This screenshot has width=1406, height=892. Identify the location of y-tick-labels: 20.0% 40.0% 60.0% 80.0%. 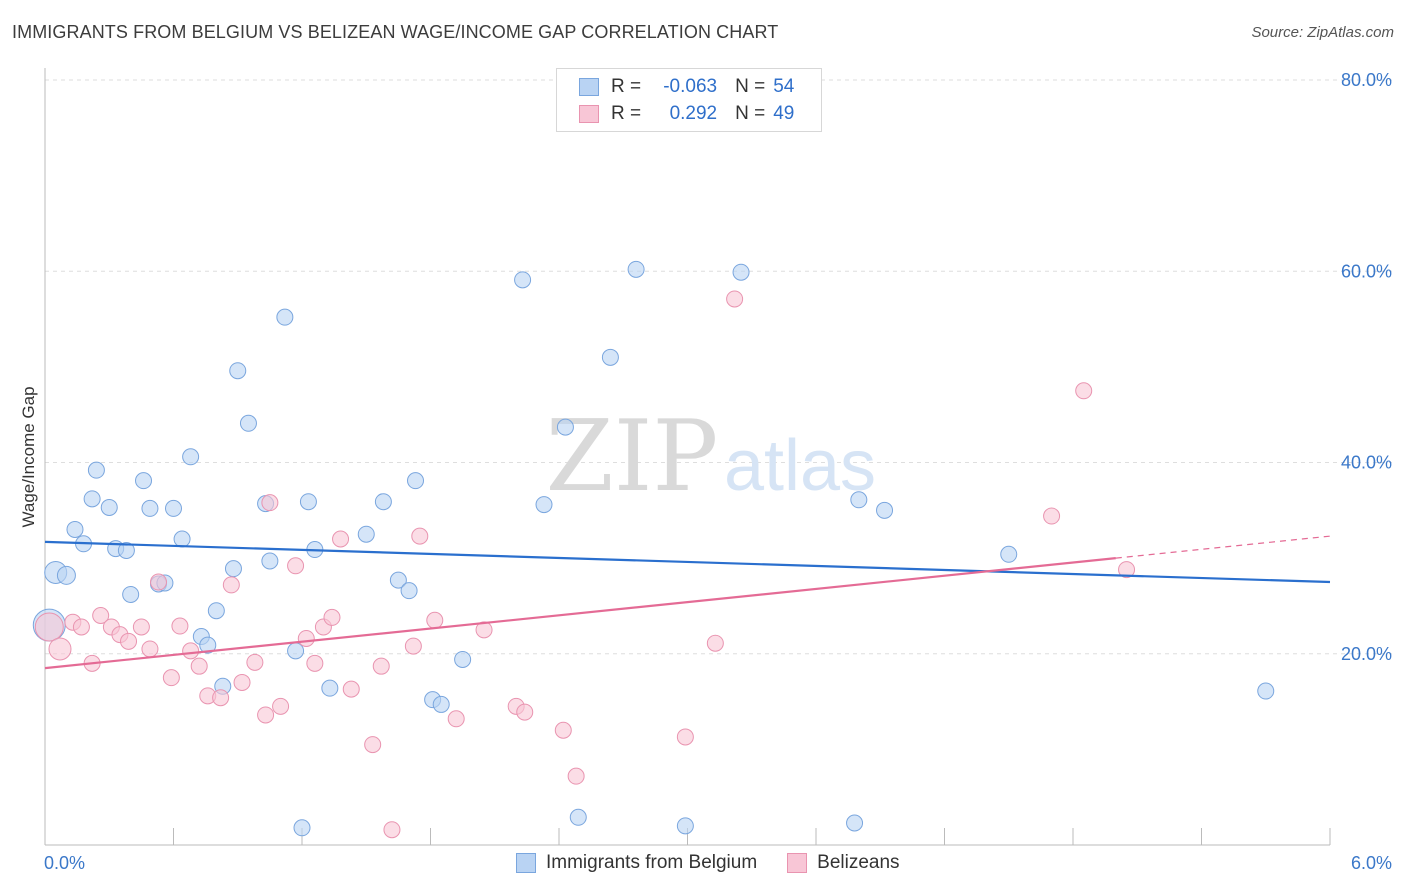
(1366, 367).